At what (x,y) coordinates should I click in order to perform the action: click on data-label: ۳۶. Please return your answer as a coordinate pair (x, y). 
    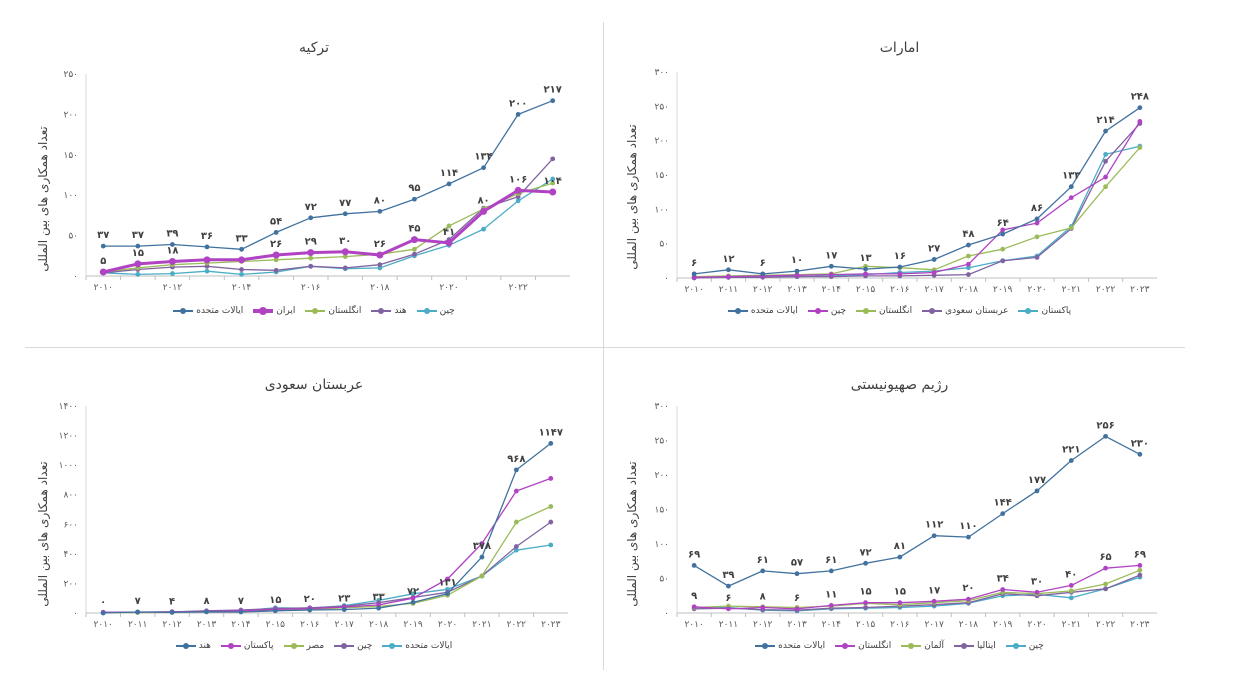
    Looking at the image, I should click on (207, 236).